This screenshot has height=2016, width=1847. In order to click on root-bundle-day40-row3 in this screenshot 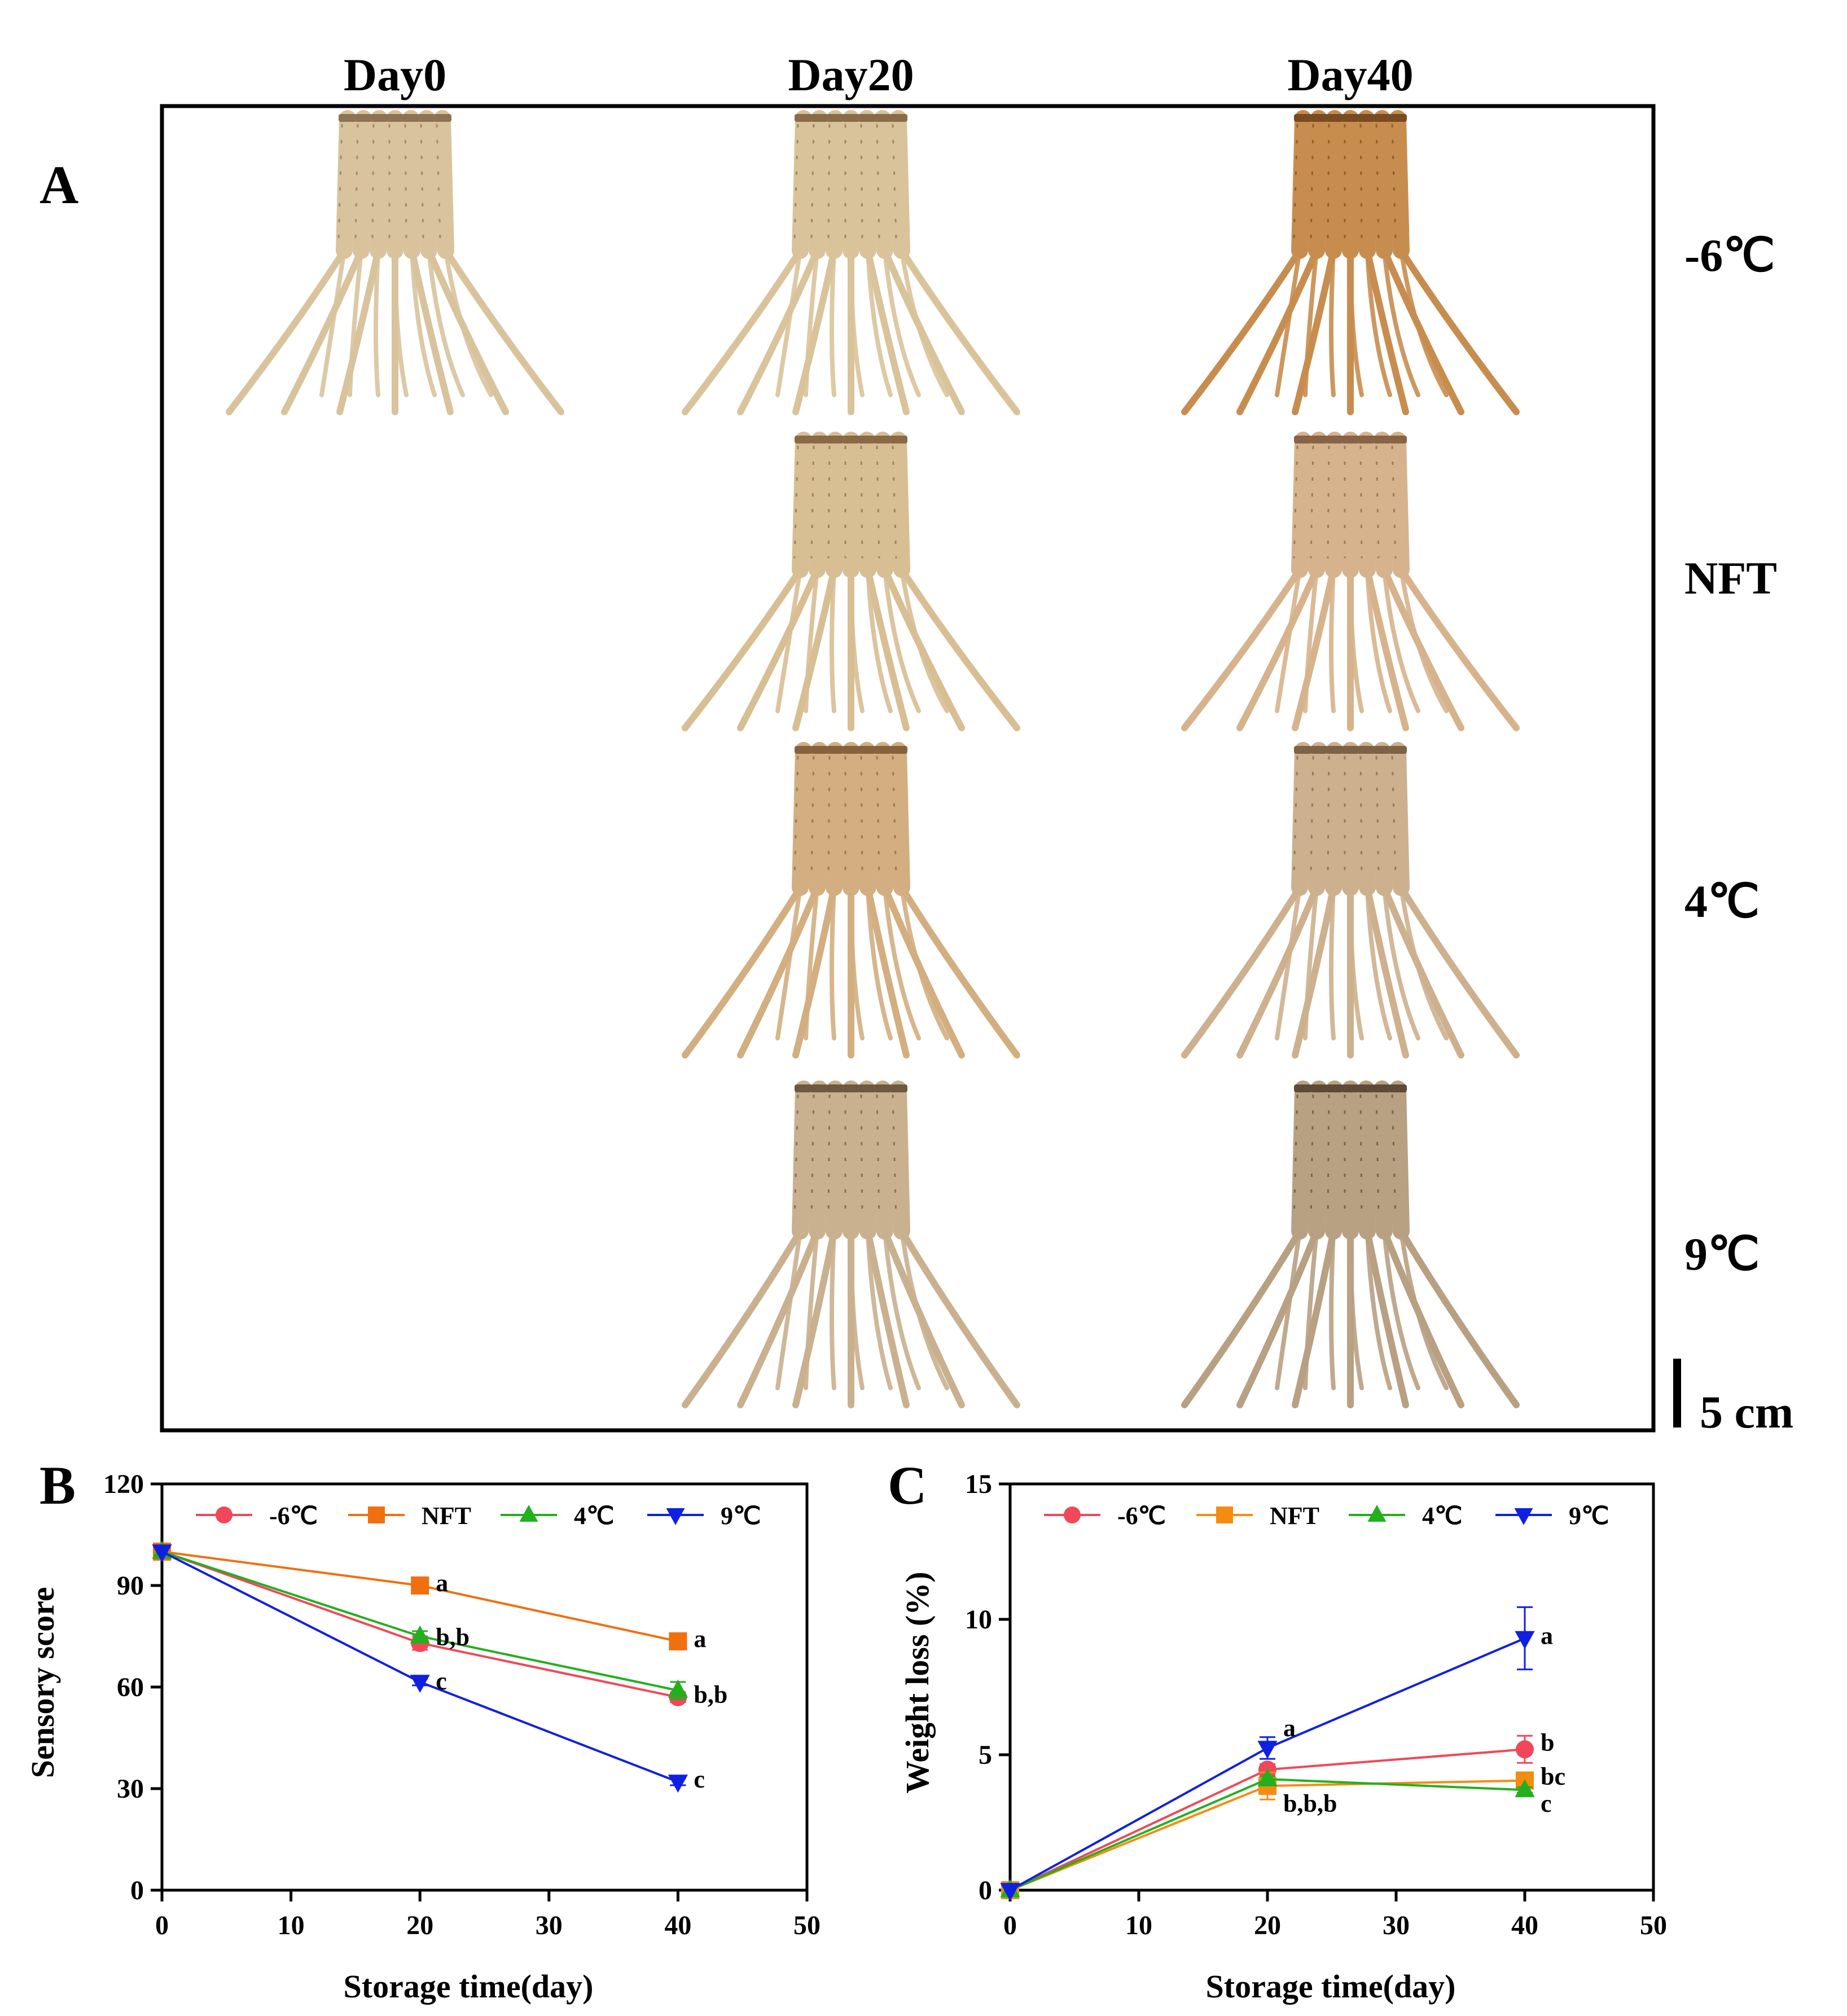, I will do `click(1350, 1245)`.